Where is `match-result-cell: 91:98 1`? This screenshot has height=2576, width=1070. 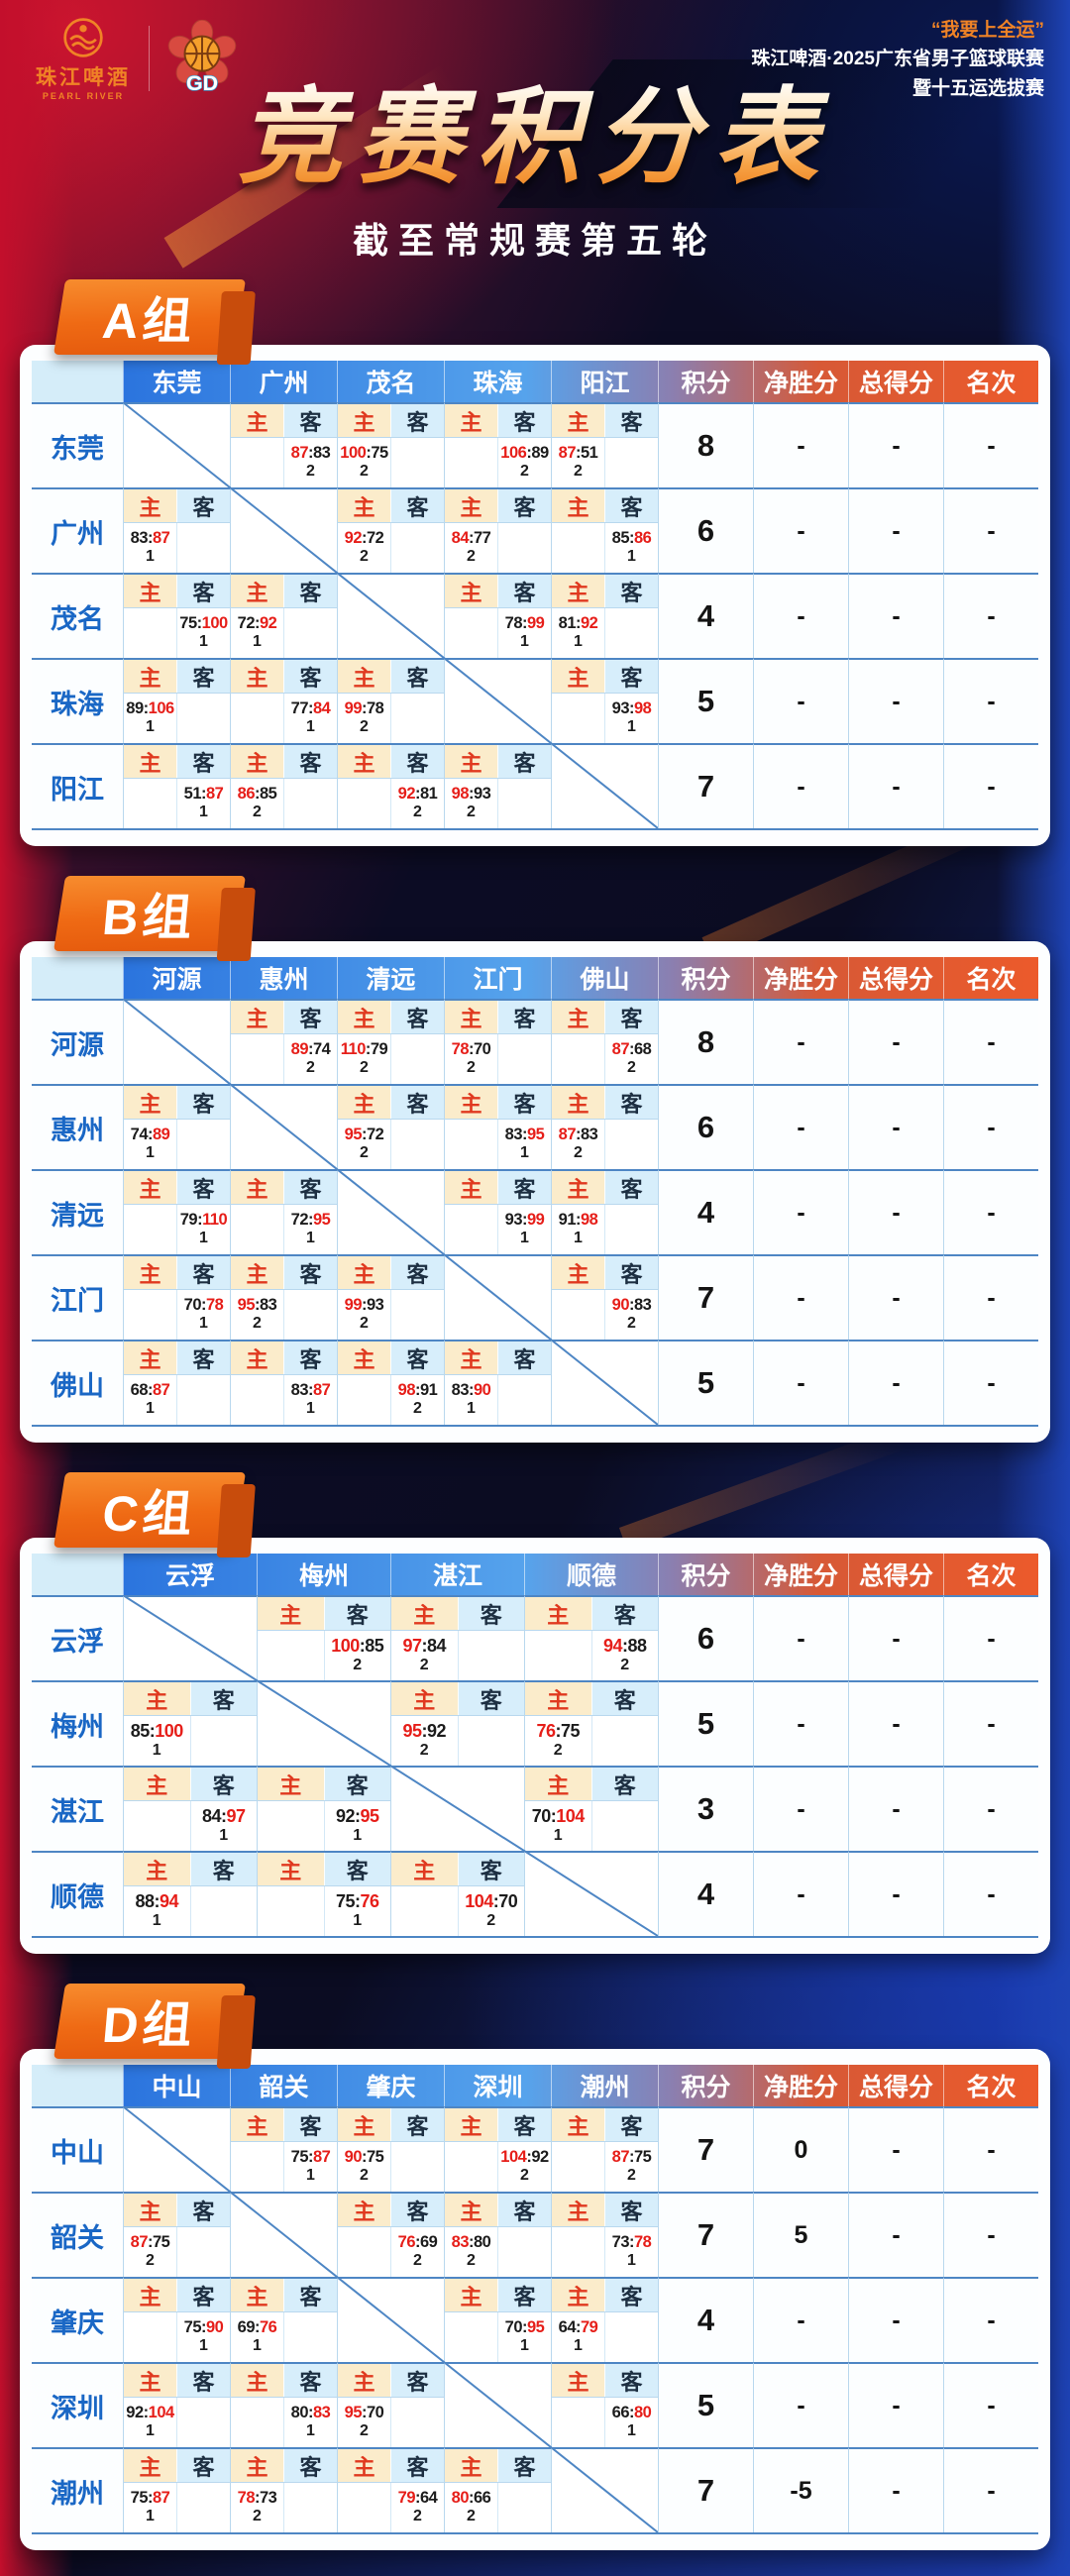 match-result-cell: 91:98 1 is located at coordinates (604, 1230).